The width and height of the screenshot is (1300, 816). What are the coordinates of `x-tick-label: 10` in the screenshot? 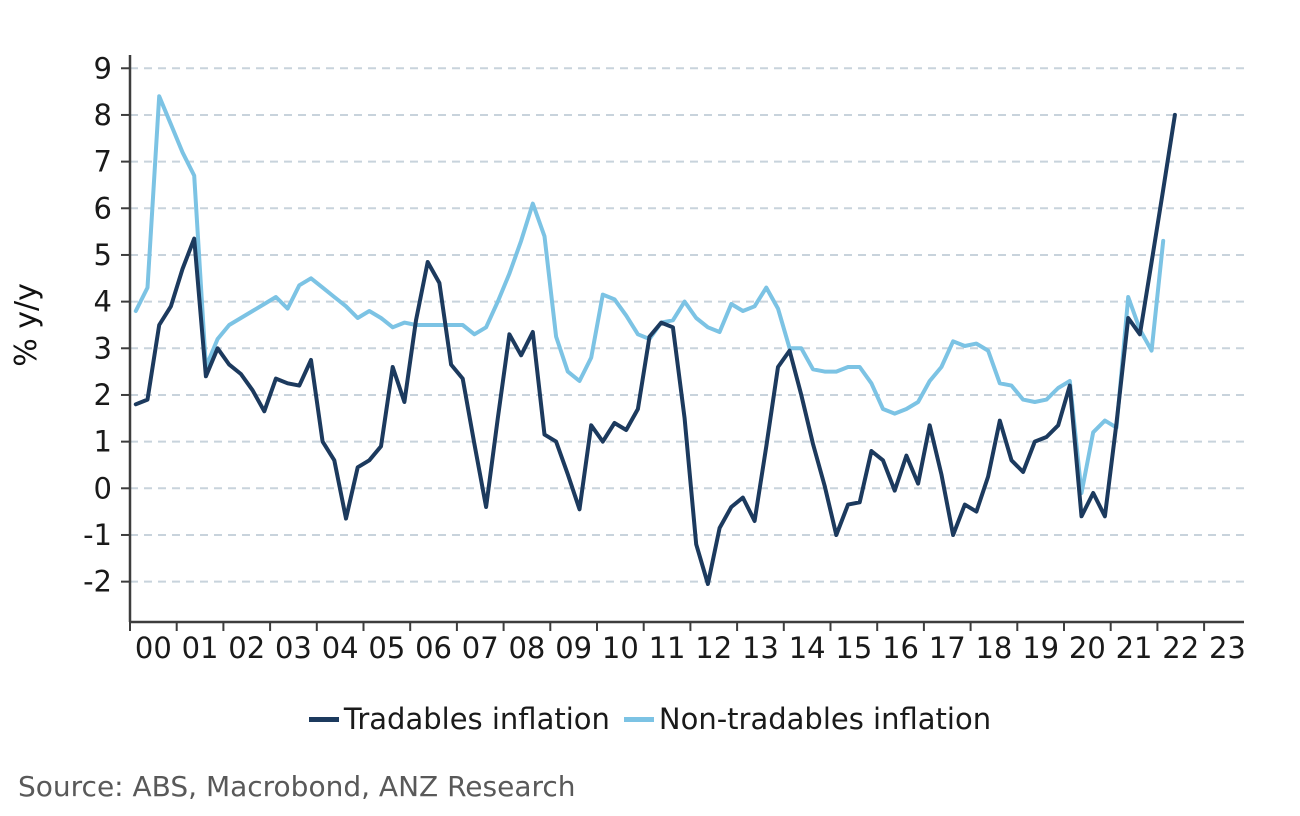 It's located at (620, 648).